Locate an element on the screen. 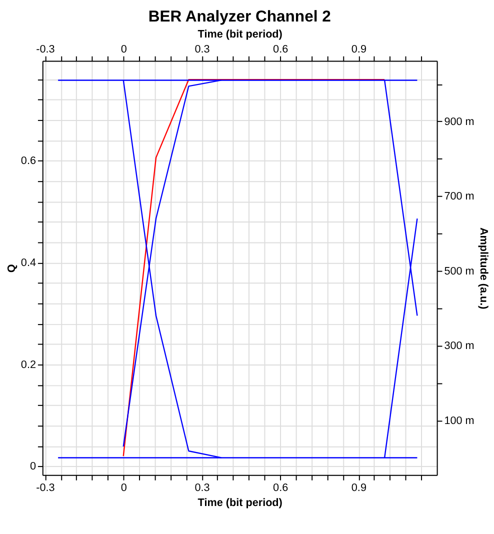 This screenshot has width=494, height=534. y-tick-label: 0.2 is located at coordinates (28, 364).